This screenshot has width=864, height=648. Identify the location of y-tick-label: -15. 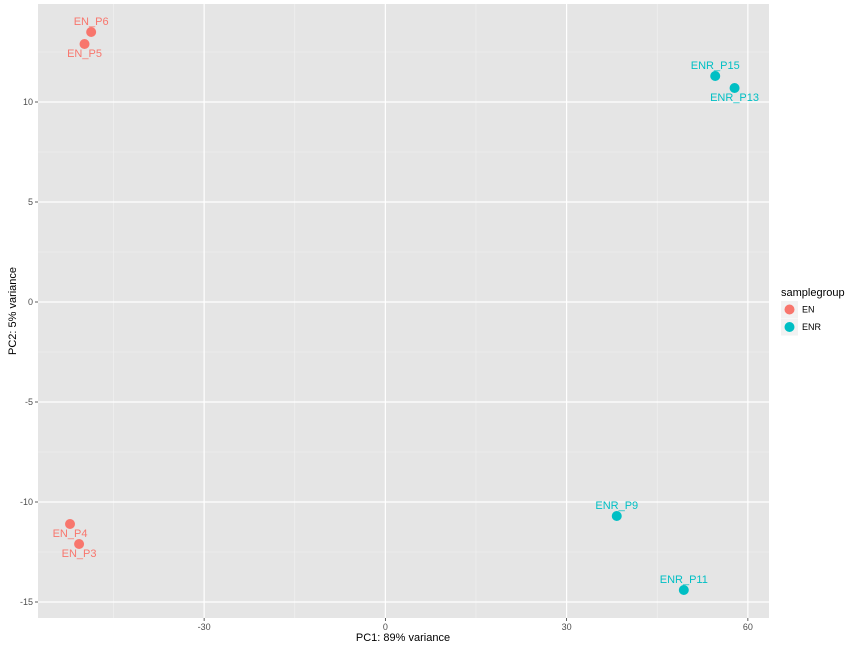
(26, 602).